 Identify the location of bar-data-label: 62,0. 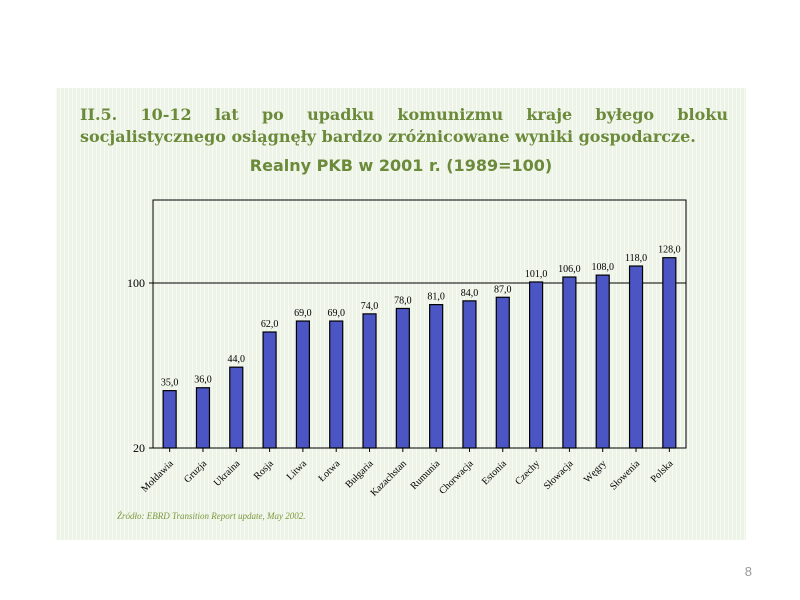
(270, 324).